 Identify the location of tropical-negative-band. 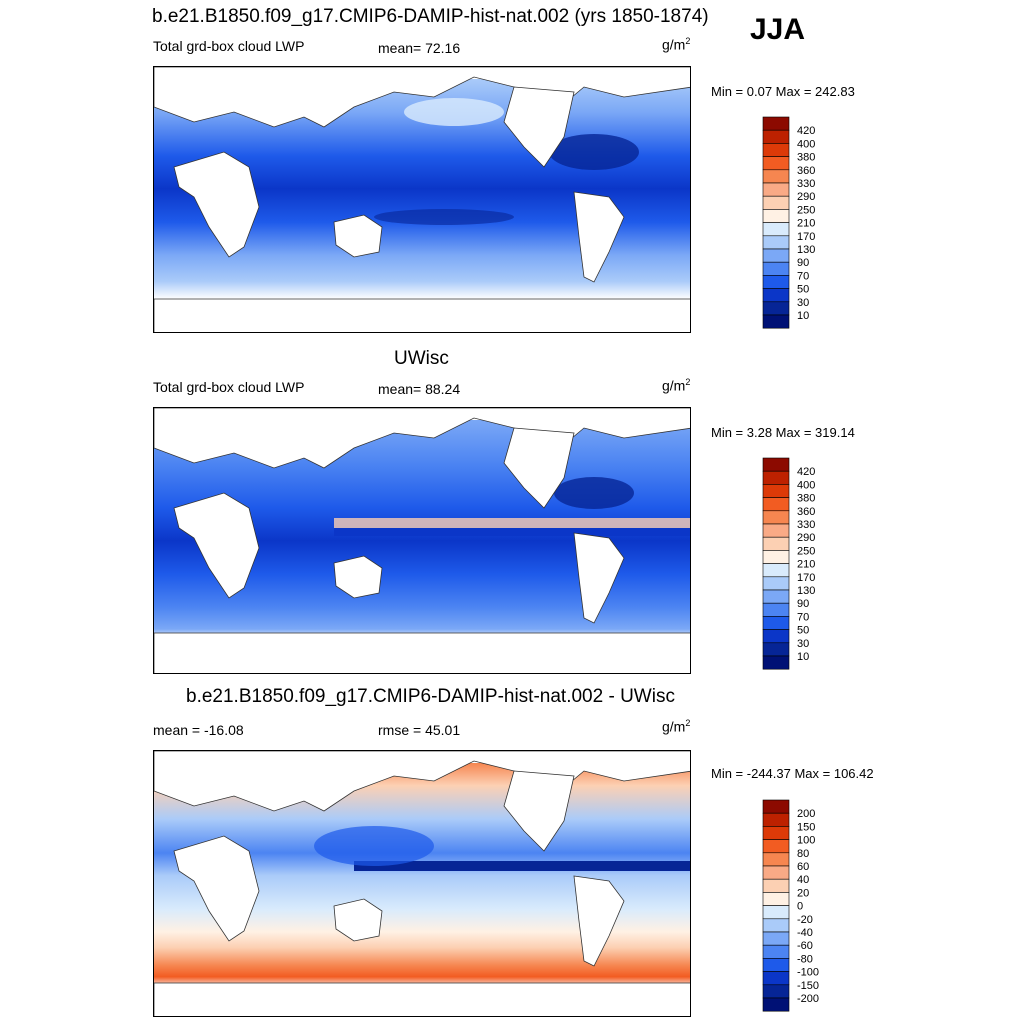
(522, 866).